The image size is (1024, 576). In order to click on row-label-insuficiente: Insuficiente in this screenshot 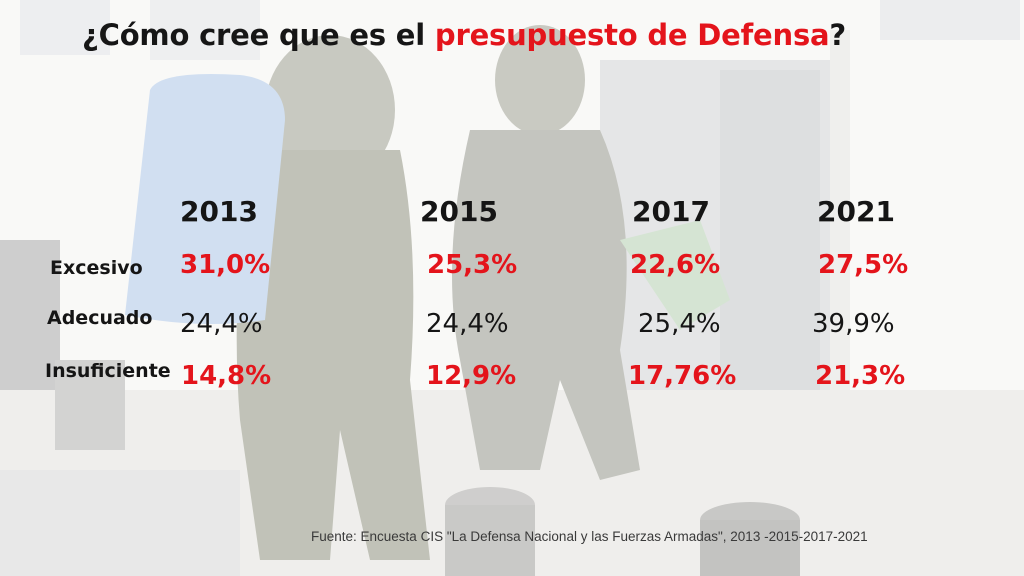, I will do `click(108, 371)`.